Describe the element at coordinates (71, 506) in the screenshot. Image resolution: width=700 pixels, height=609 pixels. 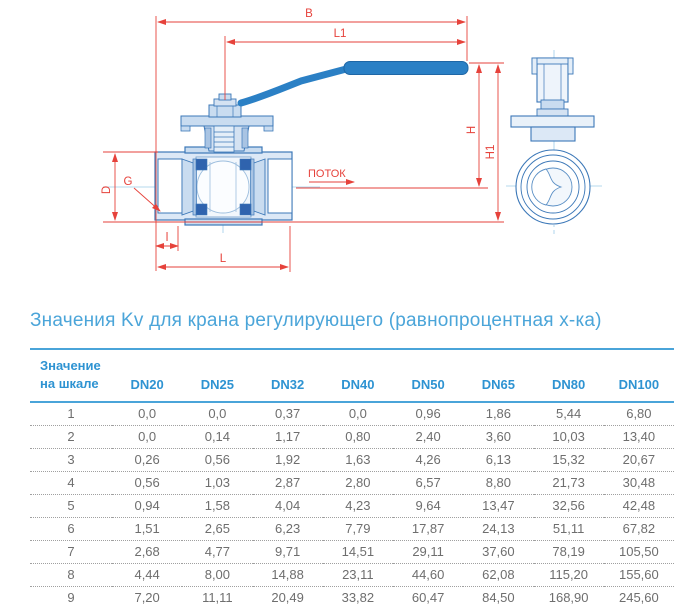
I see `scale-cell: 5` at that location.